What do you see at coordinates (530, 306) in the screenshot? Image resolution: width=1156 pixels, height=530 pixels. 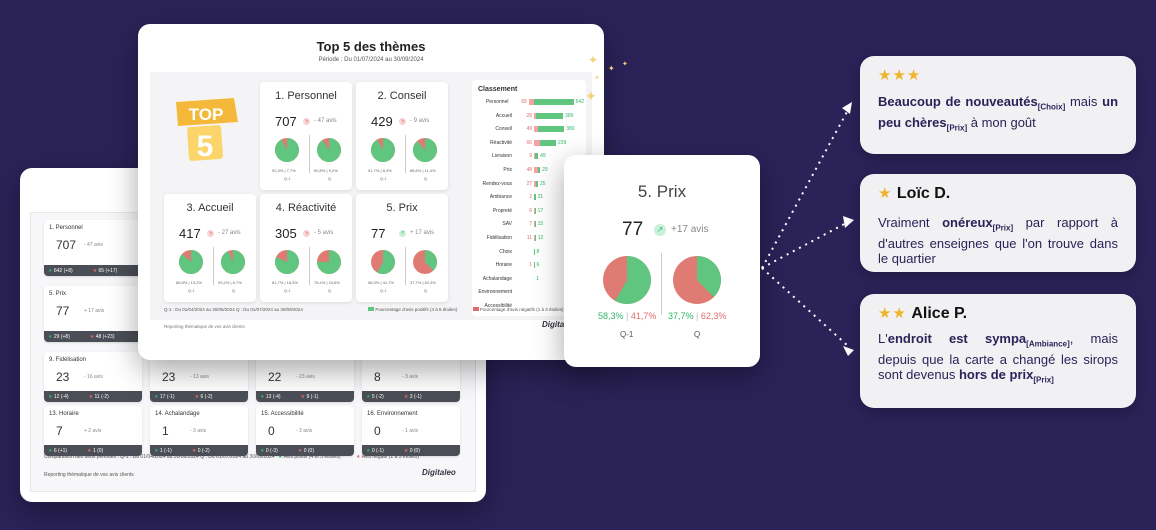 I see `ranking-row: Accessibilité` at bounding box center [530, 306].